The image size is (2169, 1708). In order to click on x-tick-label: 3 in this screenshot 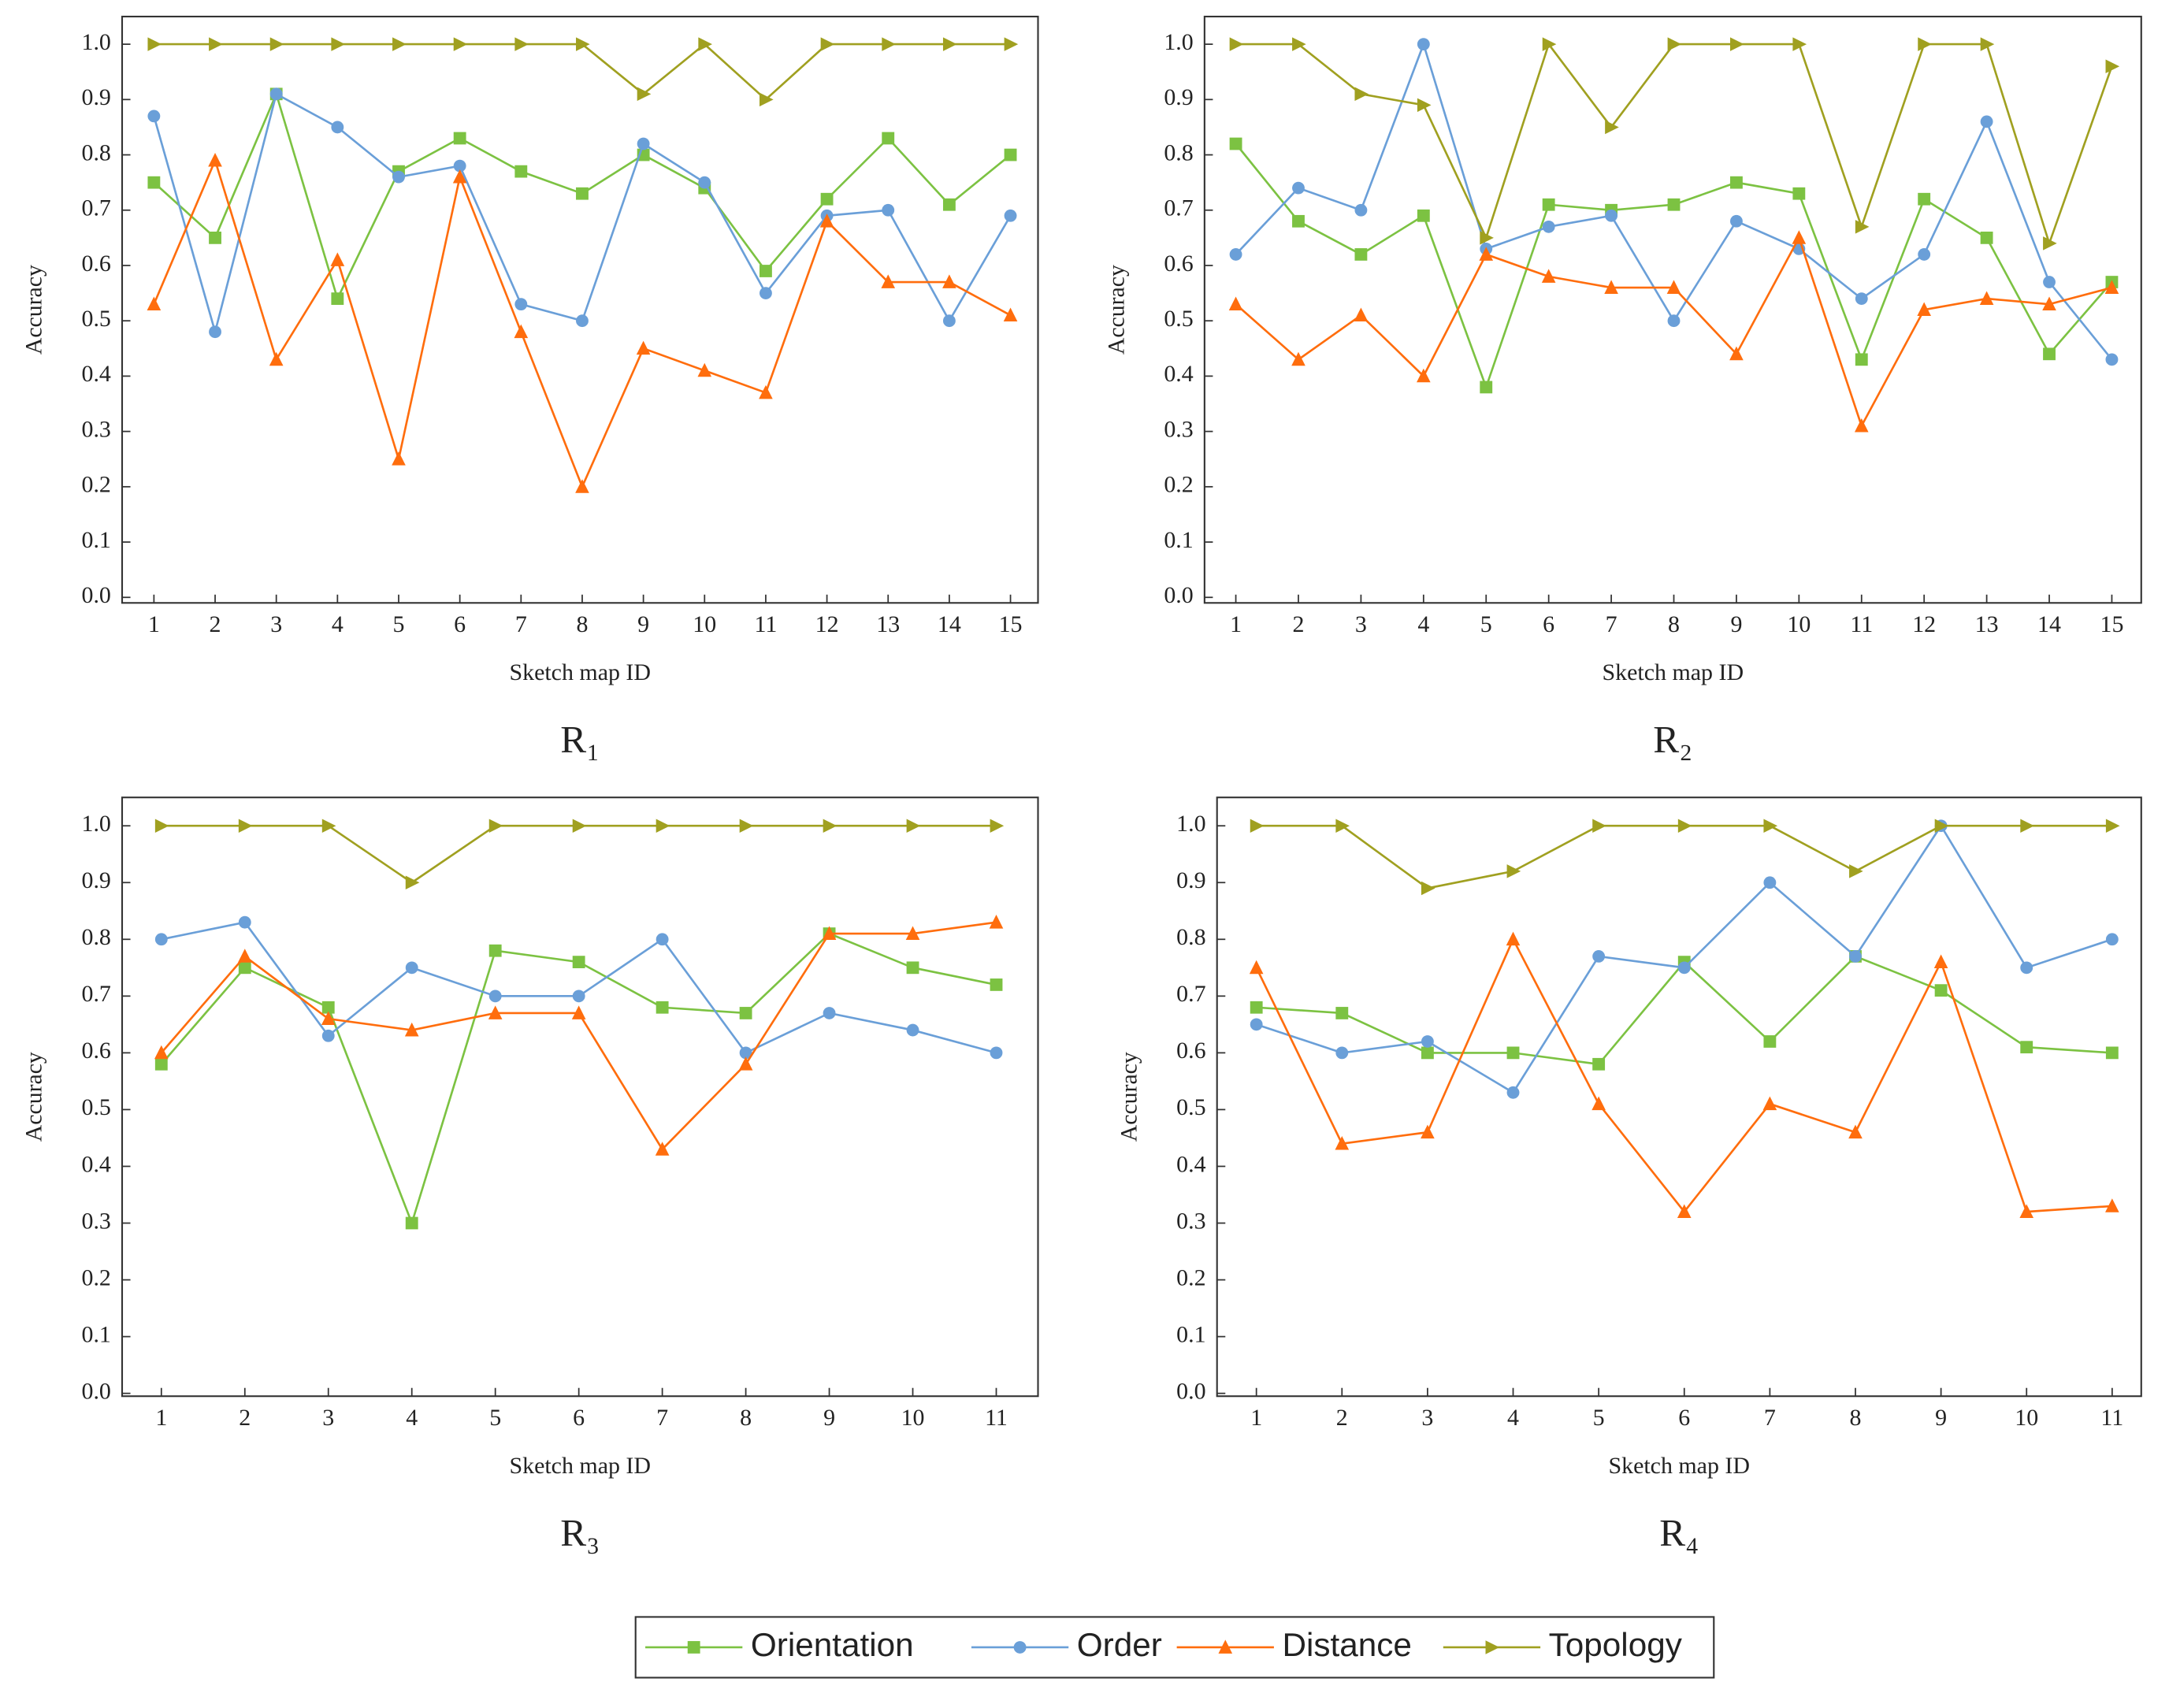, I will do `click(276, 624)`.